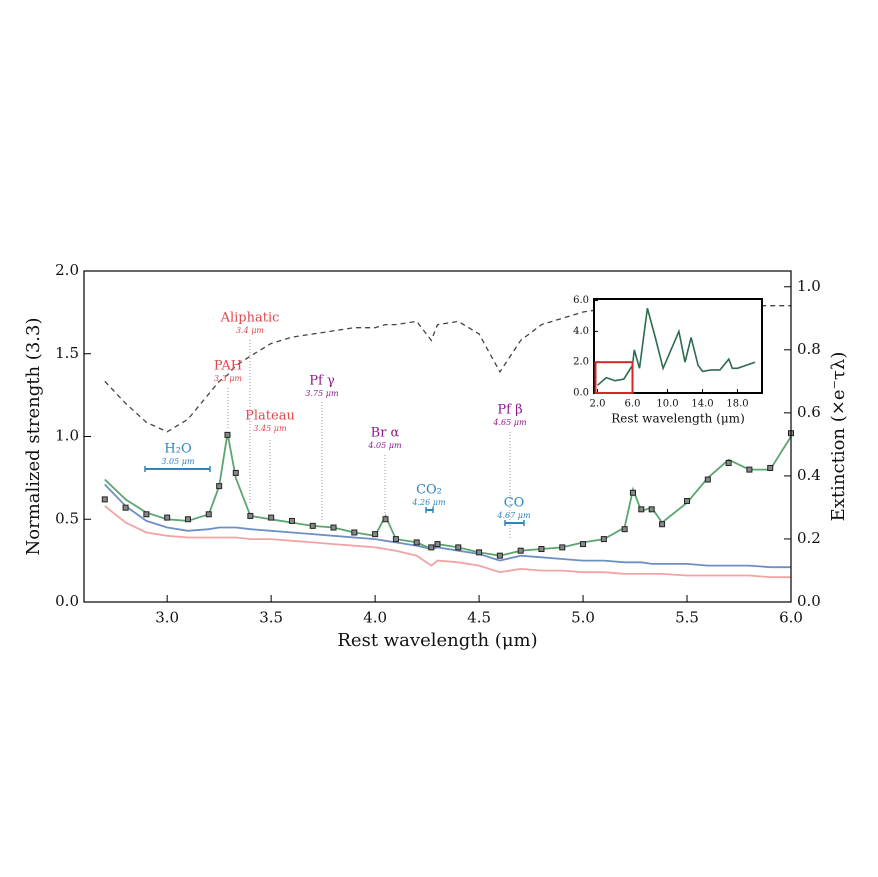 This screenshot has width=878, height=877. Describe the element at coordinates (838, 437) in the screenshot. I see `y2-axis-label: Extinction (×e⁻τλ)` at that location.